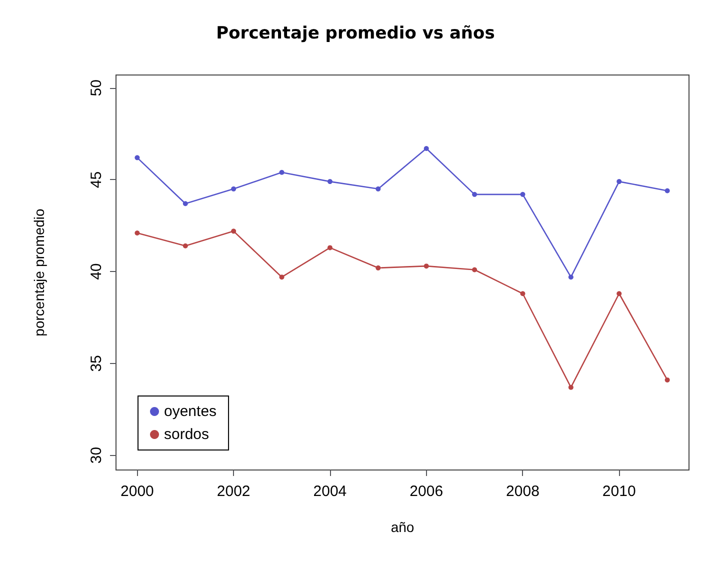  What do you see at coordinates (190, 411) in the screenshot?
I see `legend-label: oyentes` at bounding box center [190, 411].